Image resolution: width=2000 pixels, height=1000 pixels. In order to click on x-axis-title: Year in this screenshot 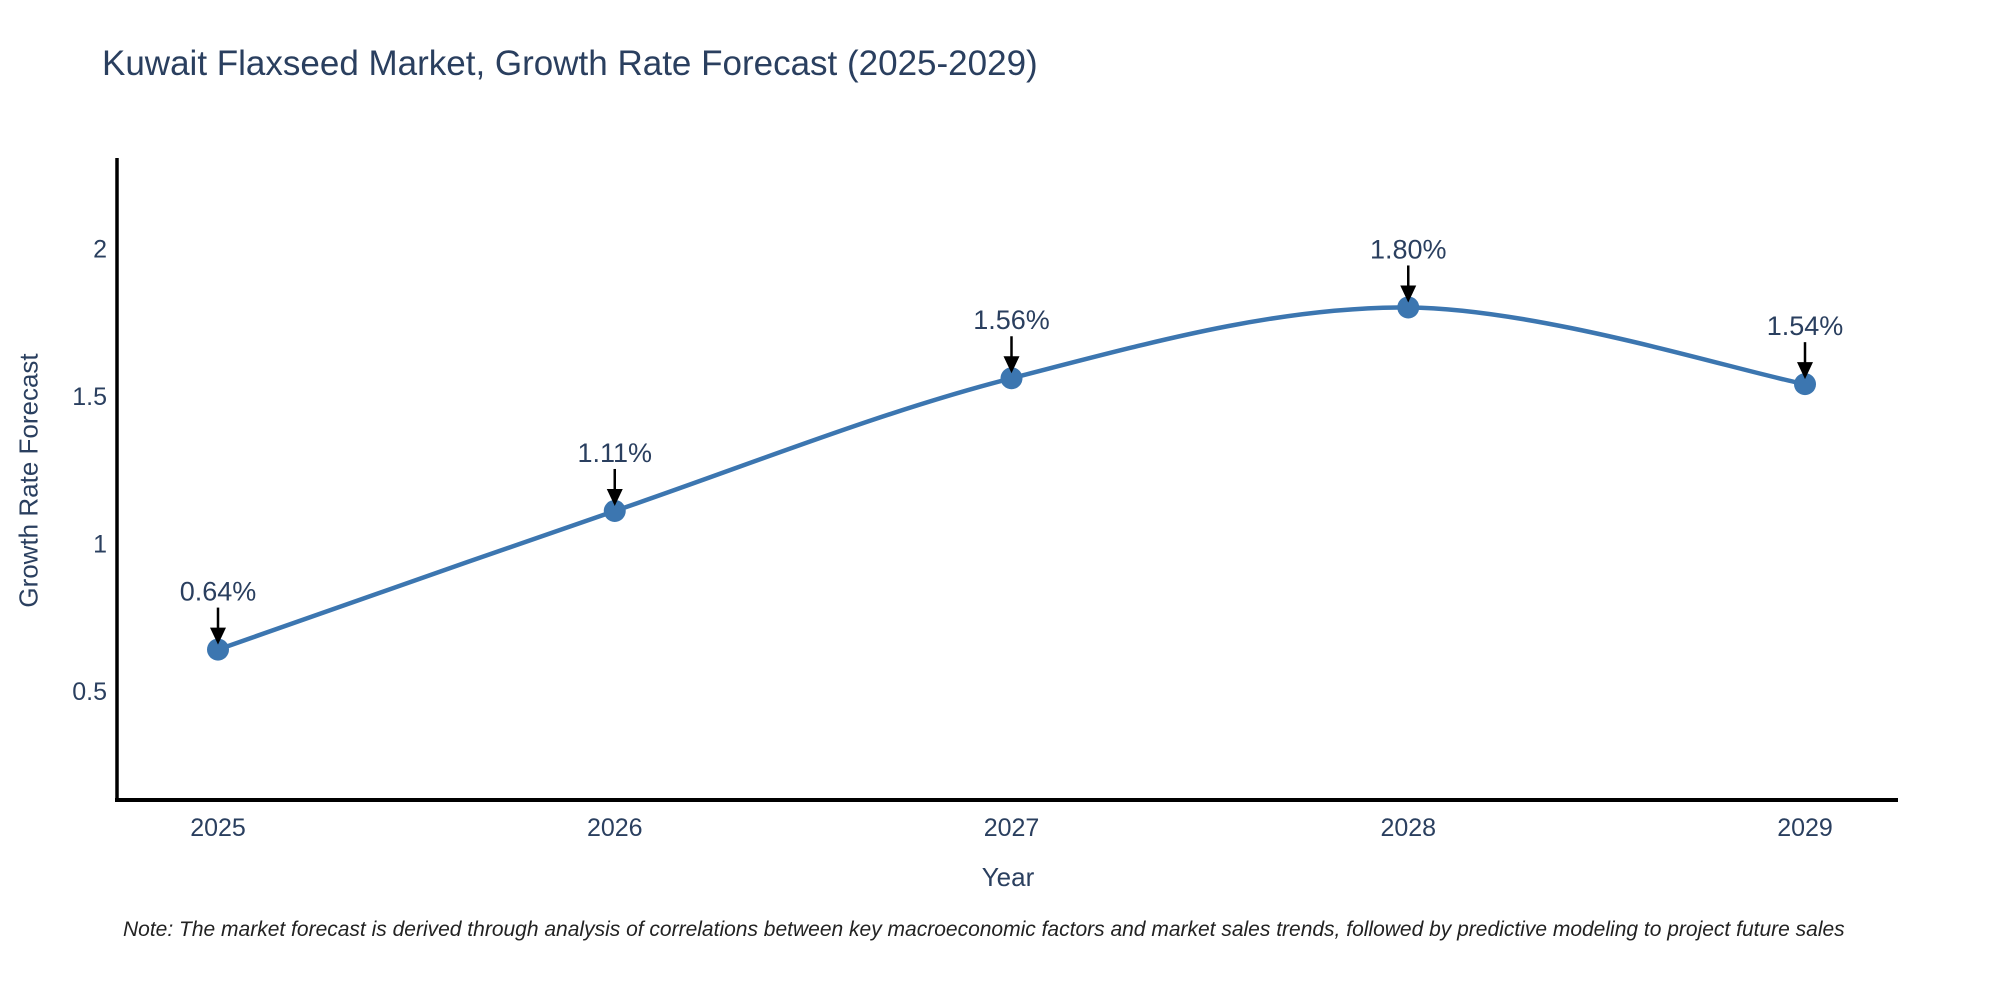, I will do `click(1008, 877)`.